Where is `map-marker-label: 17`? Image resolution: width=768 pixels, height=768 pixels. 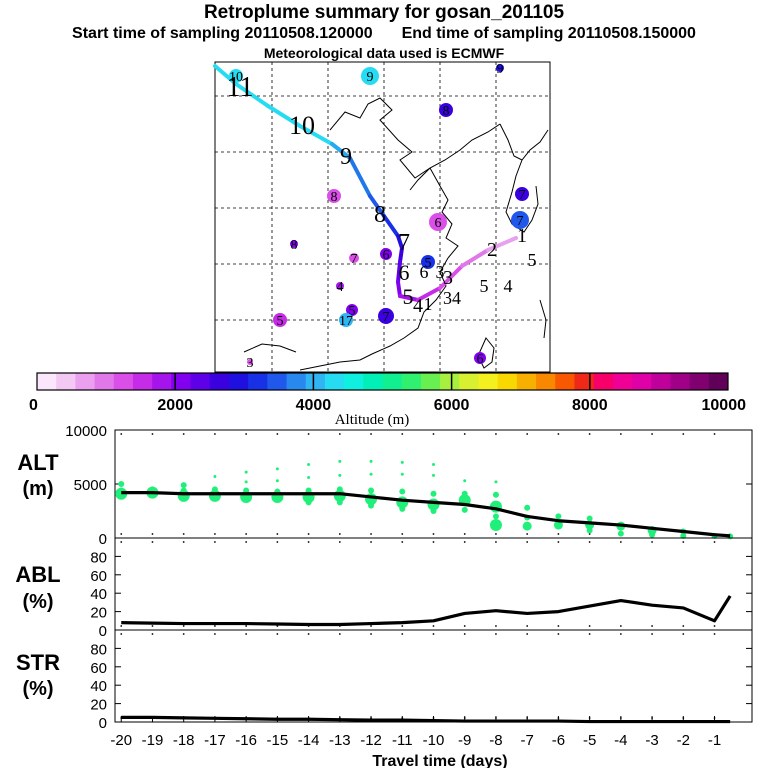 map-marker-label: 17 is located at coordinates (346, 321).